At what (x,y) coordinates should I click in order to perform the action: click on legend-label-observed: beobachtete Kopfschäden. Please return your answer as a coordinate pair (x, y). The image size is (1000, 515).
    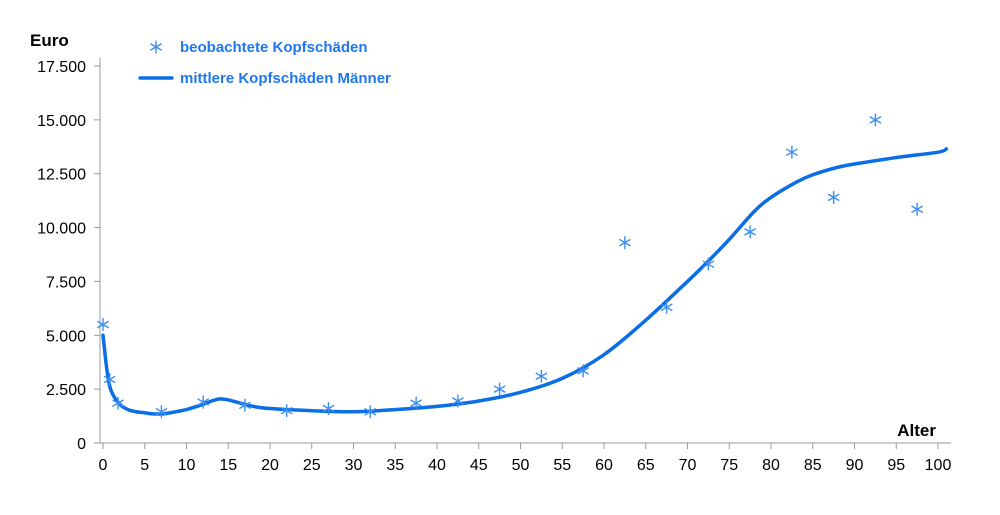
    Looking at the image, I should click on (274, 47).